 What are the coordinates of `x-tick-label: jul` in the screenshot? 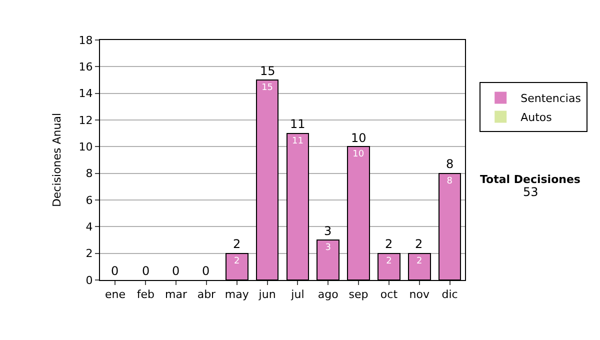 It's located at (297, 295).